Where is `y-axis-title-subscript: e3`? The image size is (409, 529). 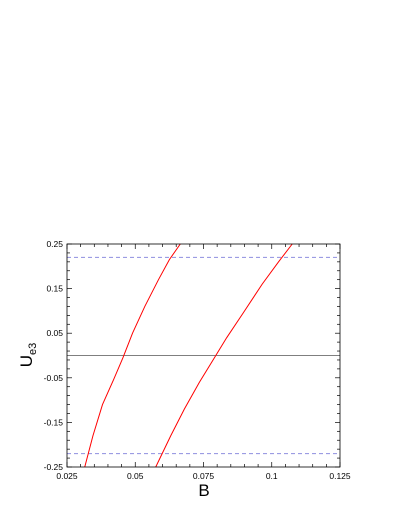
y-axis-title-subscript: e3 is located at coordinates (33, 349).